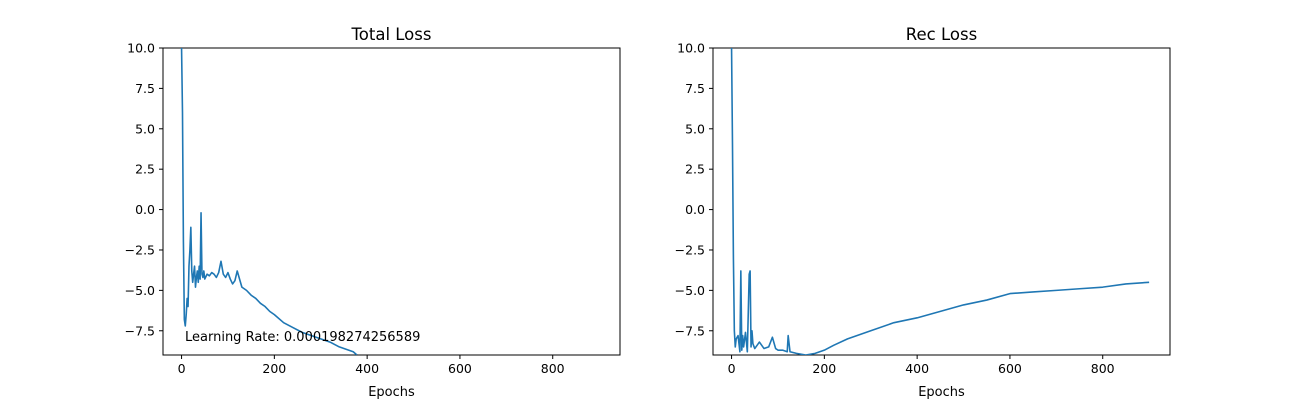 This screenshot has height=400, width=1300. I want to click on series-group, so click(269, 201).